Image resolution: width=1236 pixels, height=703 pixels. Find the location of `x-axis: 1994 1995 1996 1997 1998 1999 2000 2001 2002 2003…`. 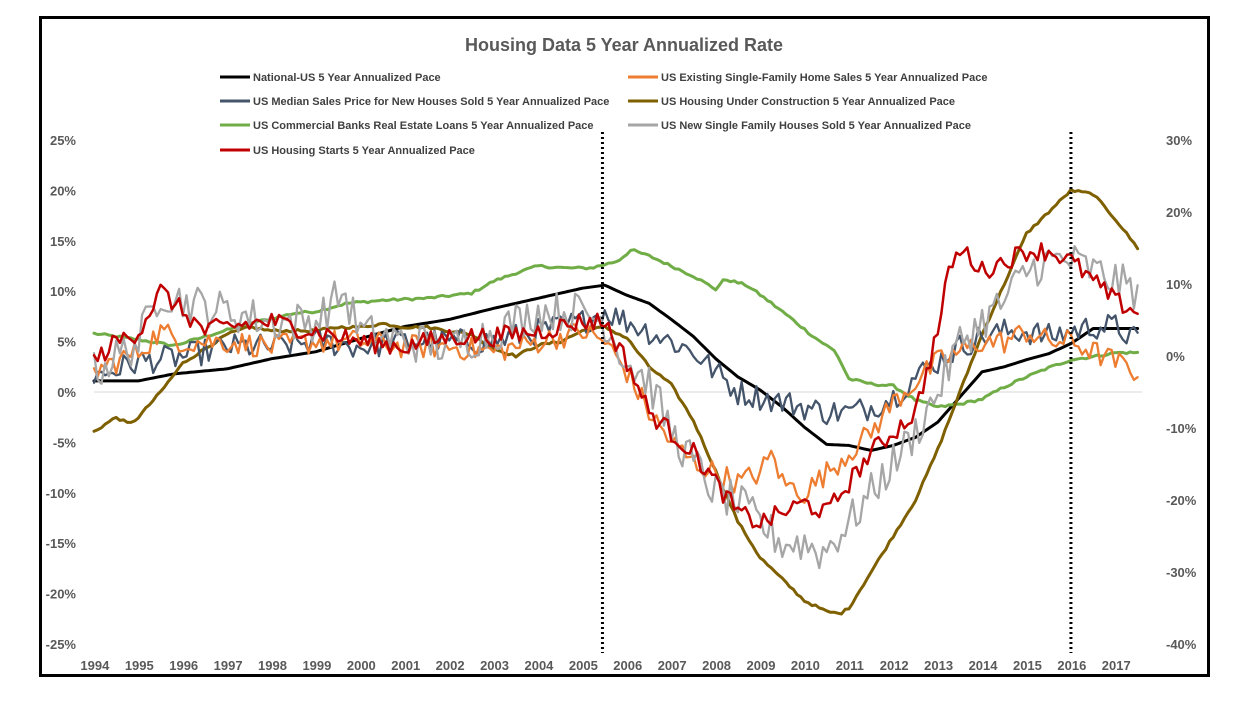

x-axis: 1994 1995 1996 1997 1998 1999 2000 2001 2002 2003… is located at coordinates (605, 665).